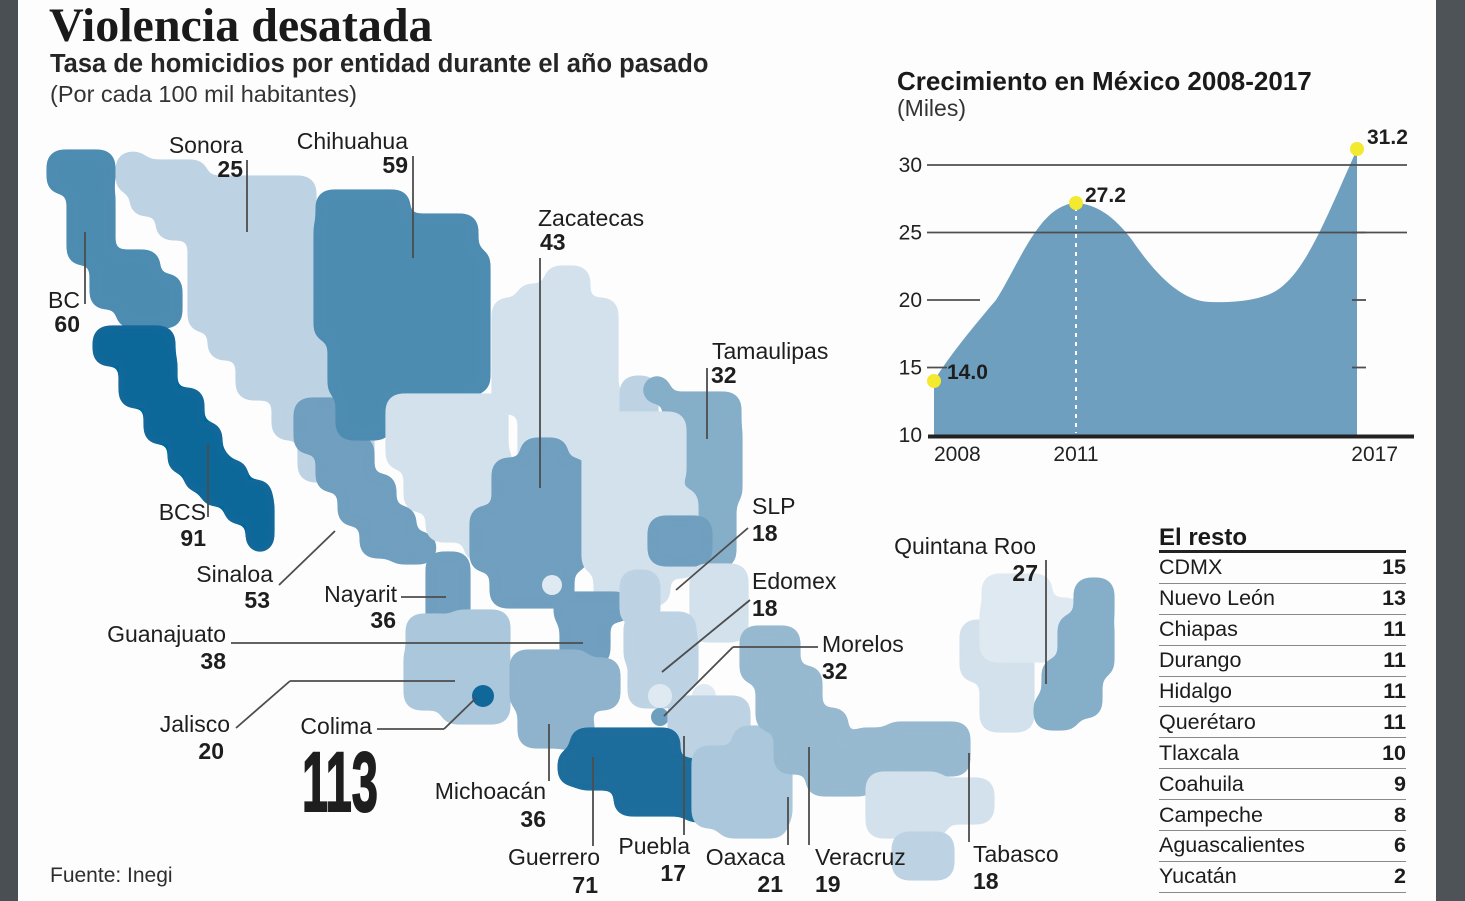 This screenshot has width=1465, height=901. What do you see at coordinates (206, 145) in the screenshot?
I see `svg-text: Sonora` at bounding box center [206, 145].